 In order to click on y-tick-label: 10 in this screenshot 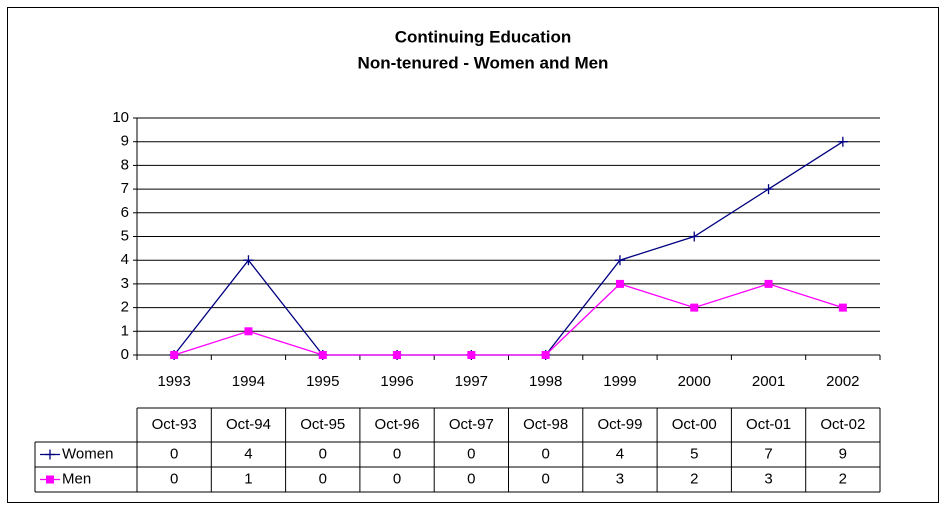, I will do `click(120, 117)`.